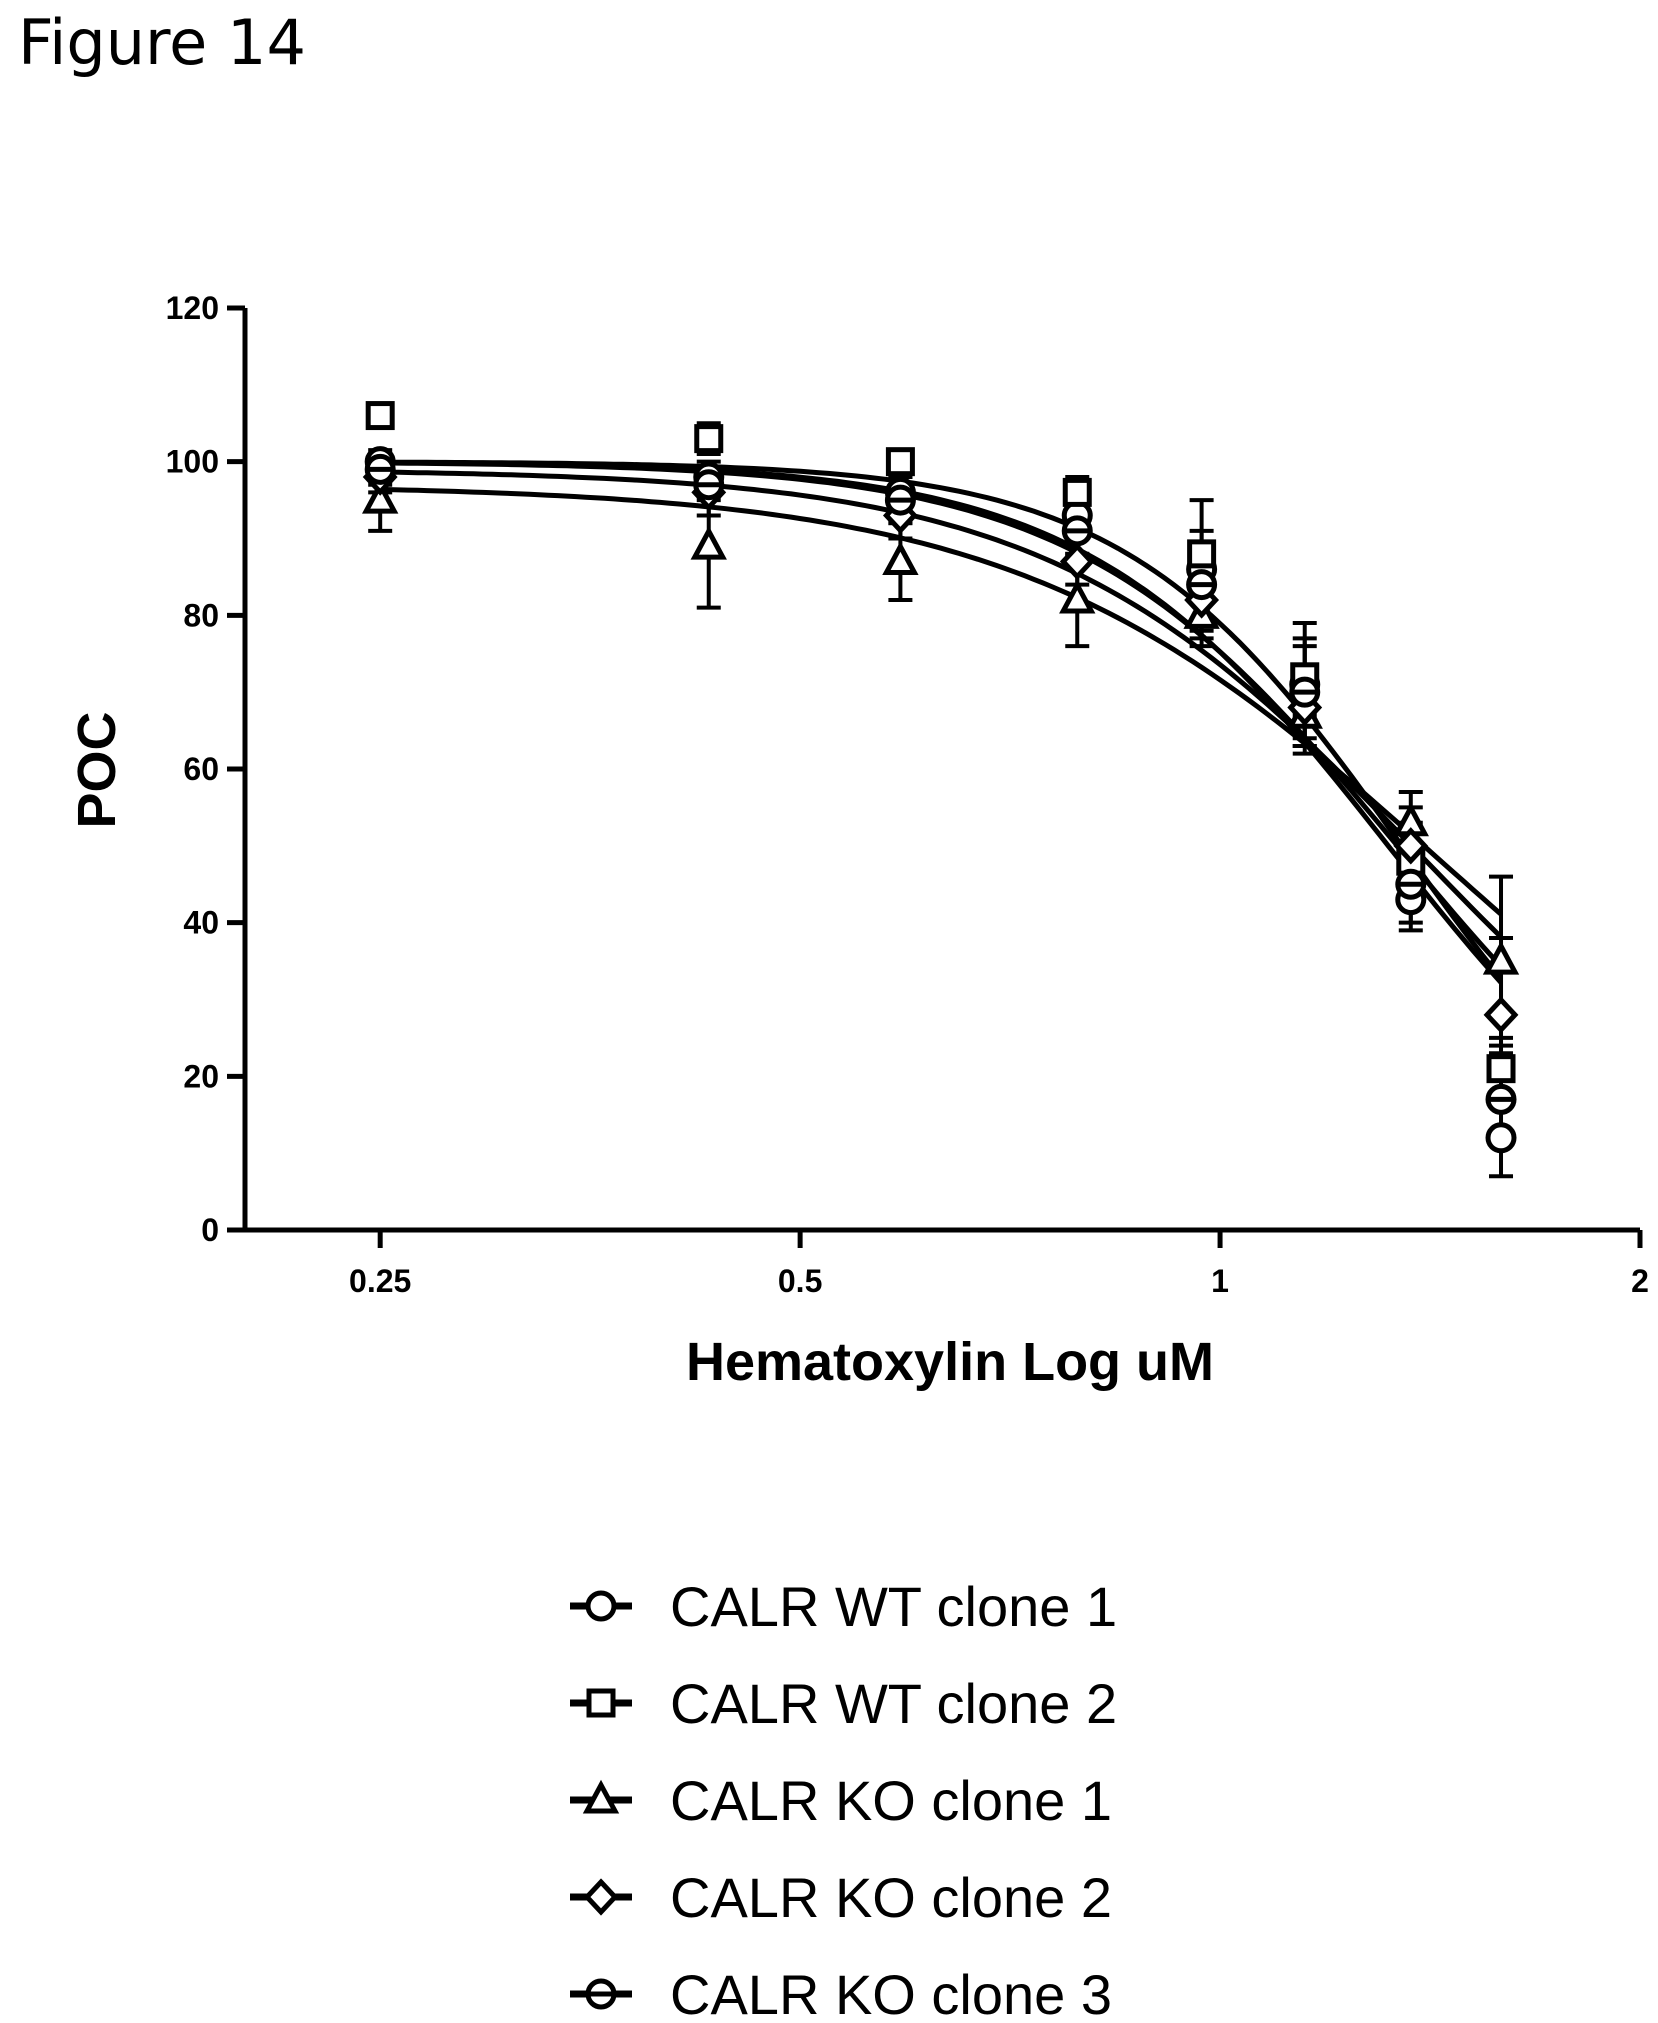  What do you see at coordinates (201, 923) in the screenshot?
I see `y-tick-label: 40` at bounding box center [201, 923].